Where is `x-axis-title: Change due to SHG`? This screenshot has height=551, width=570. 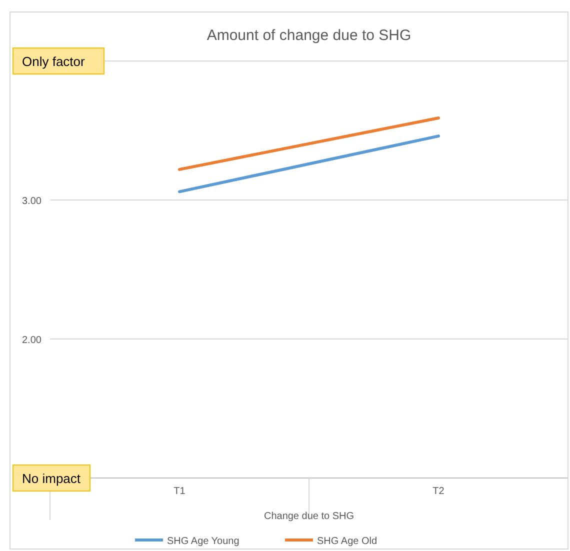
x-axis-title: Change due to SHG is located at coordinates (309, 516).